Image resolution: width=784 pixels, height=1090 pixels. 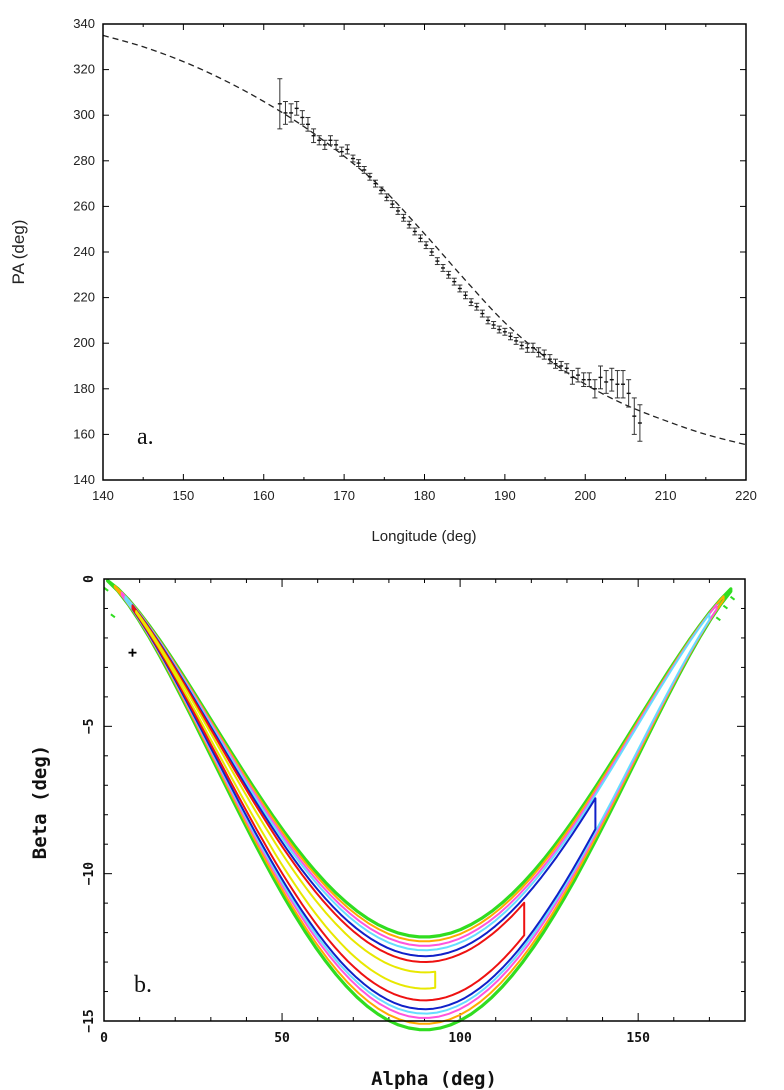 What do you see at coordinates (375, 1038) in the screenshot?
I see `panel-b-x-tick-labels: 0 50 100 150` at bounding box center [375, 1038].